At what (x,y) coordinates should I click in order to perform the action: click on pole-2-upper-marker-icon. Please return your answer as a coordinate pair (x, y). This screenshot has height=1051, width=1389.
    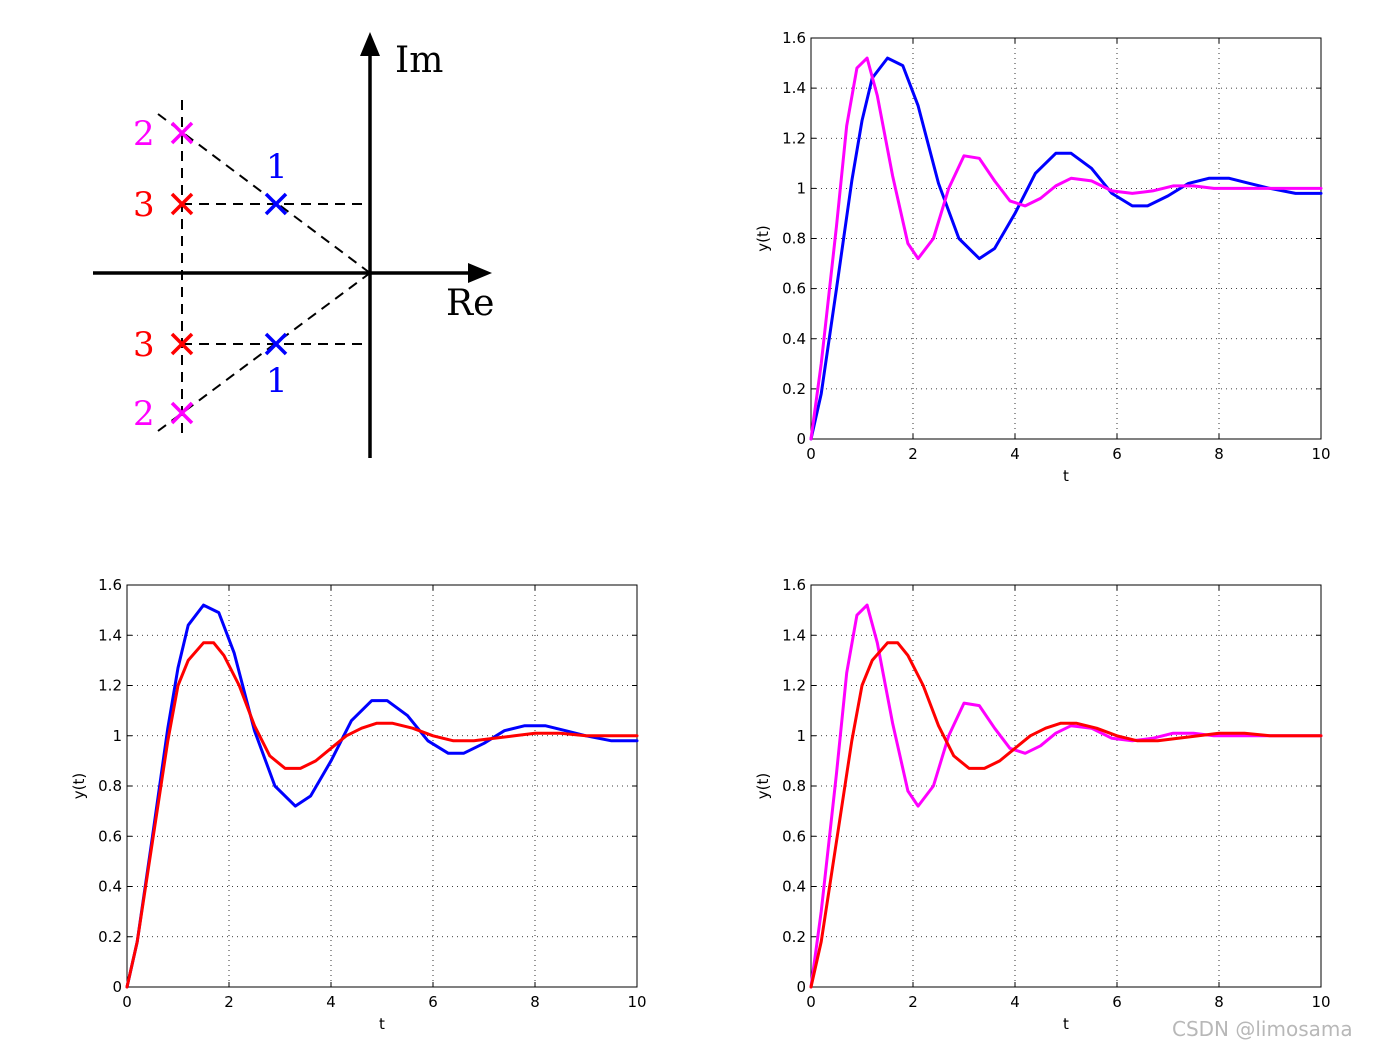
    Looking at the image, I should click on (182, 133).